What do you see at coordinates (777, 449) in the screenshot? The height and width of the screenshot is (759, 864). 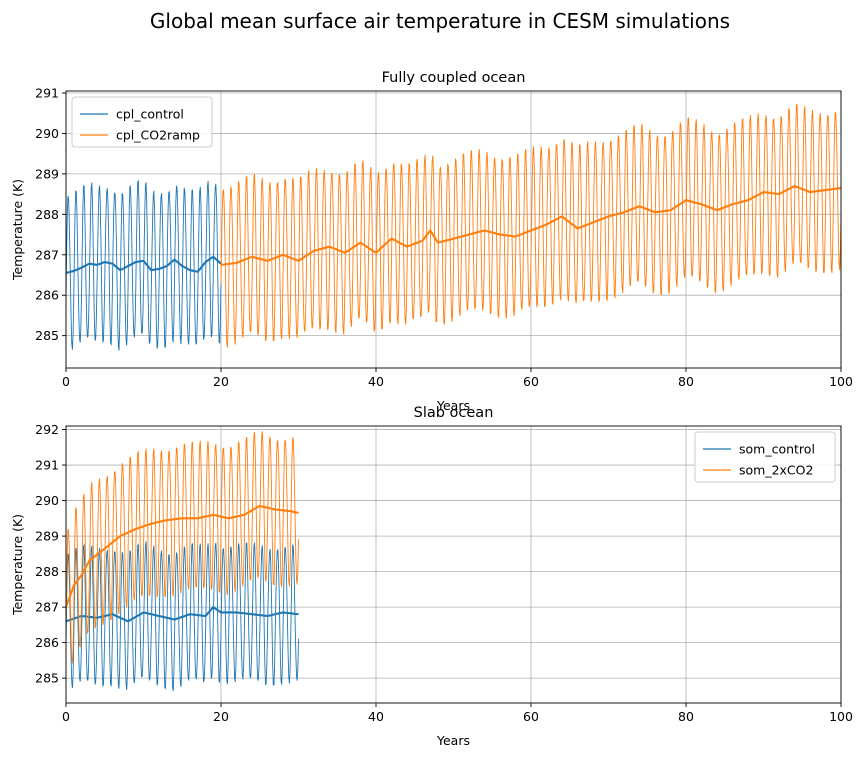 I see `legend-label-som_control: som_control` at bounding box center [777, 449].